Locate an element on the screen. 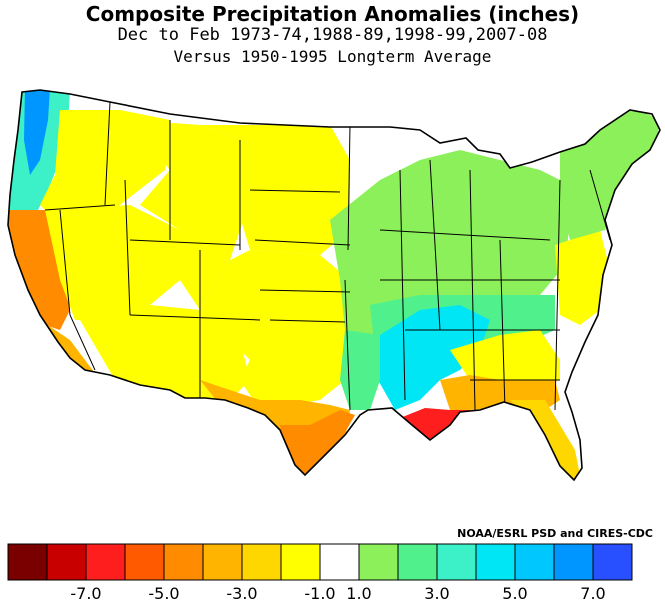  region-texas-coast is located at coordinates (317, 442).